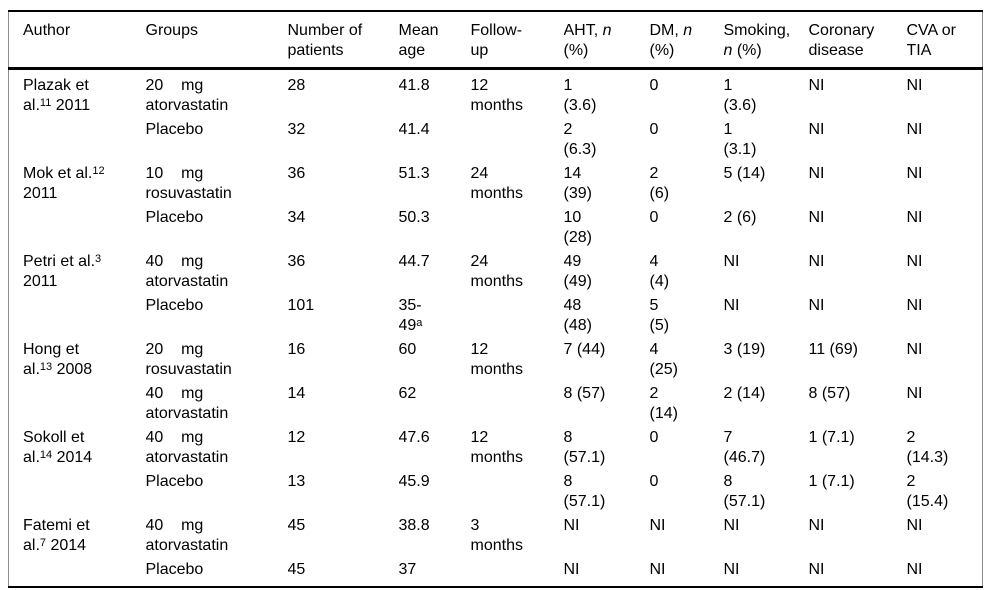 Image resolution: width=992 pixels, height=590 pixels. I want to click on cell-dm: 2 (14), so click(663, 403).